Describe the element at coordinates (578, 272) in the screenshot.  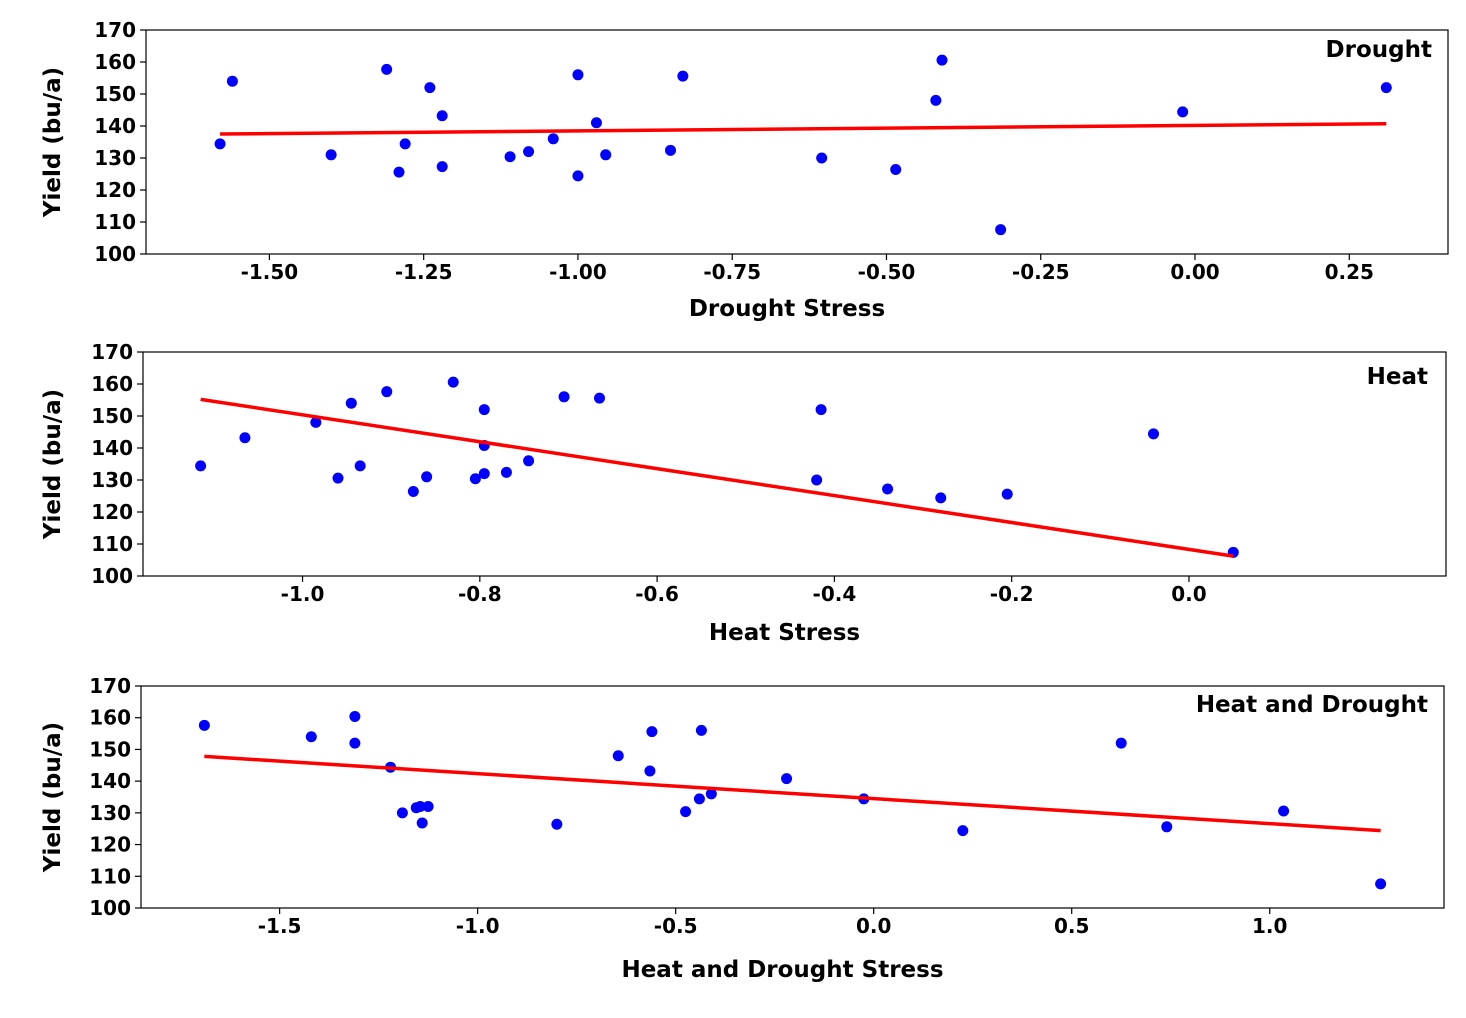
I see `x-tick-label: -1.00` at that location.